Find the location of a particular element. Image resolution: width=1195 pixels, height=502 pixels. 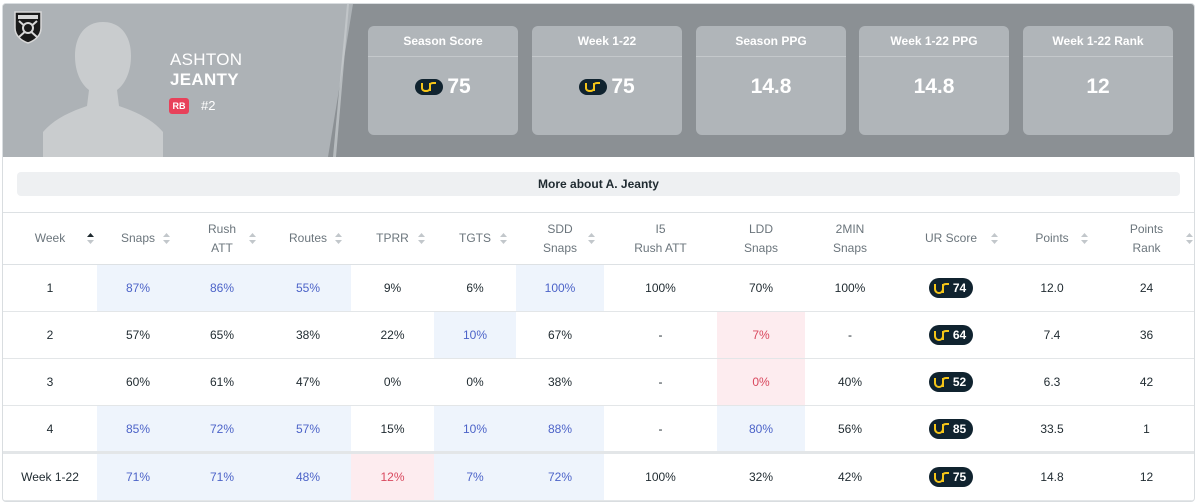

stat-card-week-rank: Week 1-22 Rank 12 is located at coordinates (1098, 80).